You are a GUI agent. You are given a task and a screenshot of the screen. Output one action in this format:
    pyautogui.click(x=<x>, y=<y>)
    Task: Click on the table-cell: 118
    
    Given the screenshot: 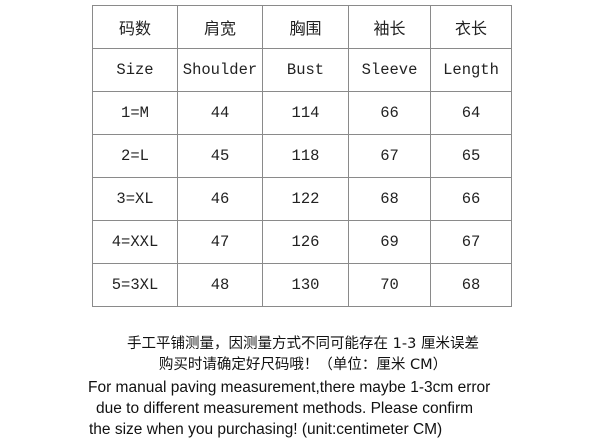 What is the action you would take?
    pyautogui.click(x=305, y=156)
    